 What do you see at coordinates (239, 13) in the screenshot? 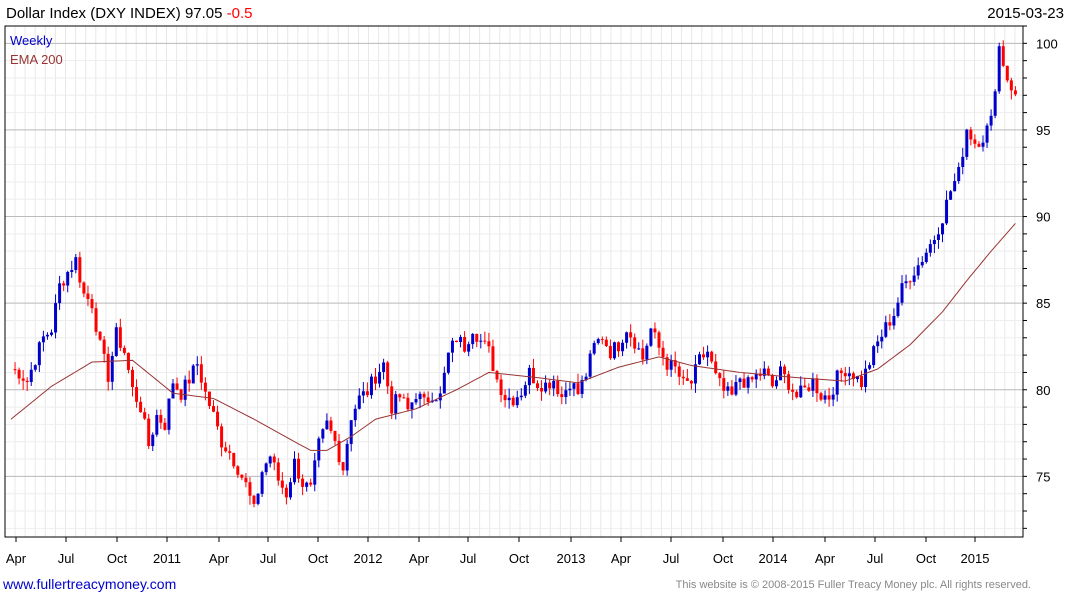
I see `price-change: -0.5` at bounding box center [239, 13].